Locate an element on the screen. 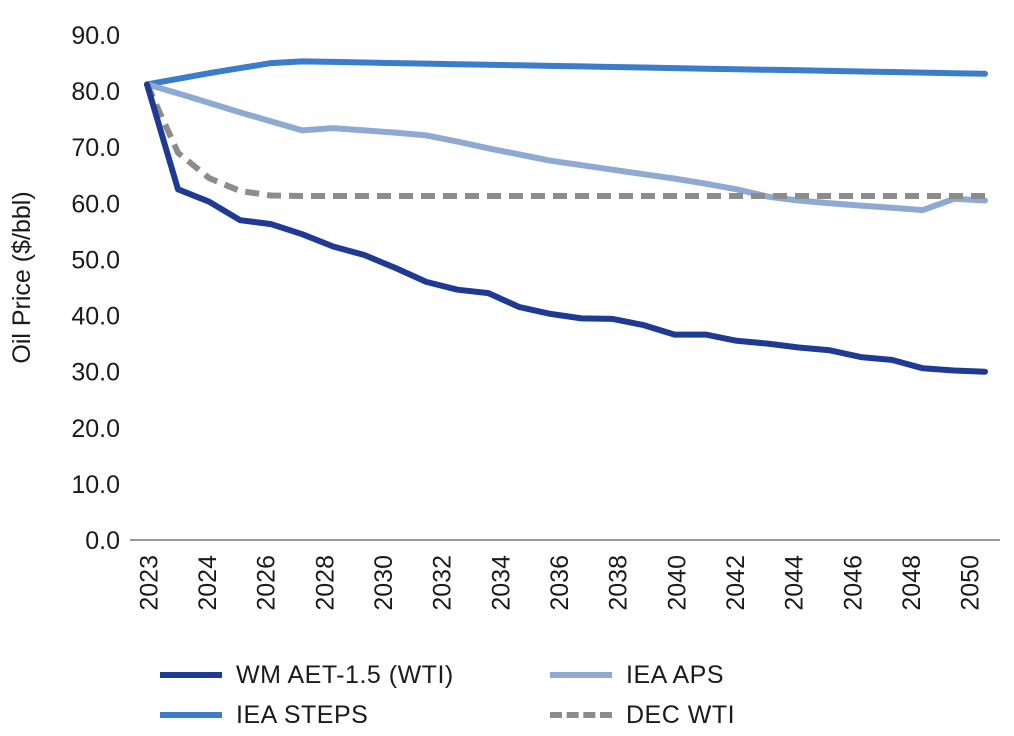 This screenshot has width=1014, height=736. x-tick-label: 2032 is located at coordinates (443, 583).